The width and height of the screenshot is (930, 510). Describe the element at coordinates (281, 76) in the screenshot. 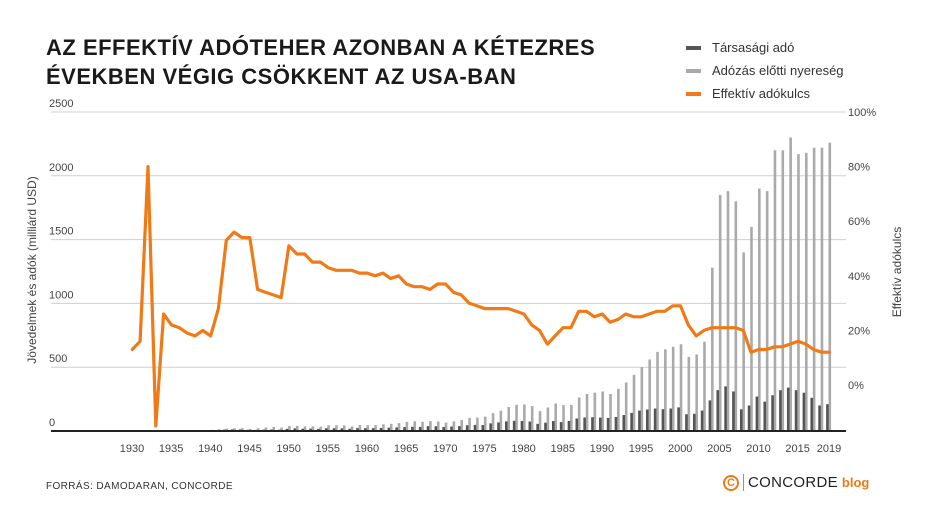

I see `chart-title-line2: ÉVEKBEN VÉGIG CSÖKKENT AZ USA-BAN` at that location.